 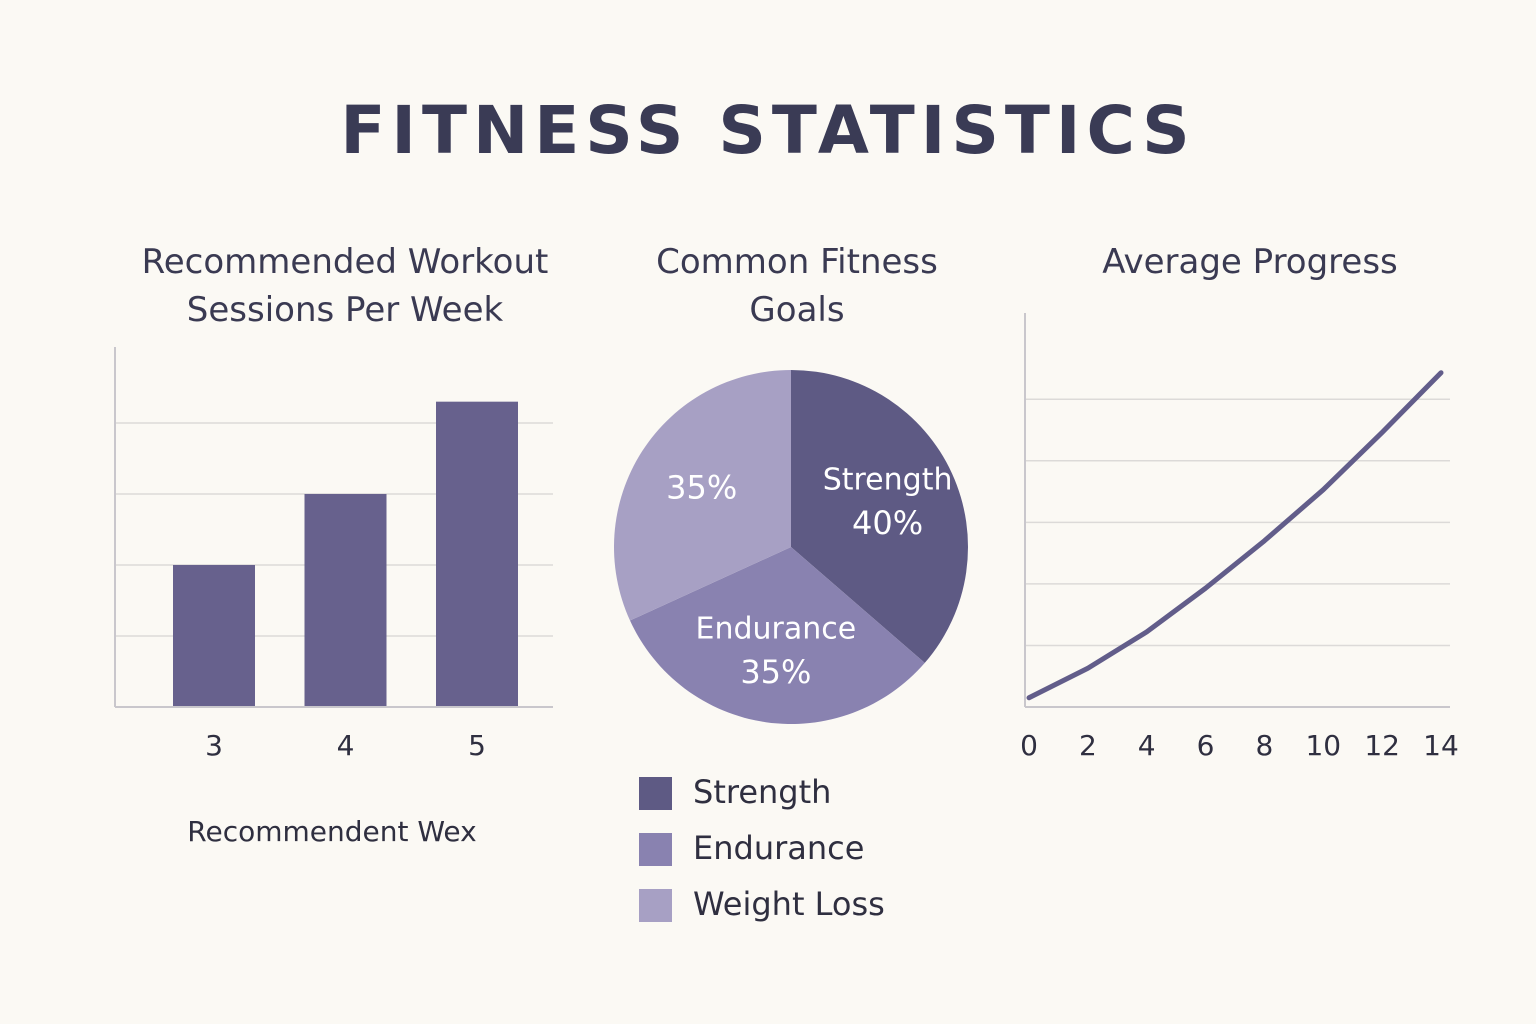 I want to click on page-title: FITNESS STATISTICS, so click(x=768, y=130).